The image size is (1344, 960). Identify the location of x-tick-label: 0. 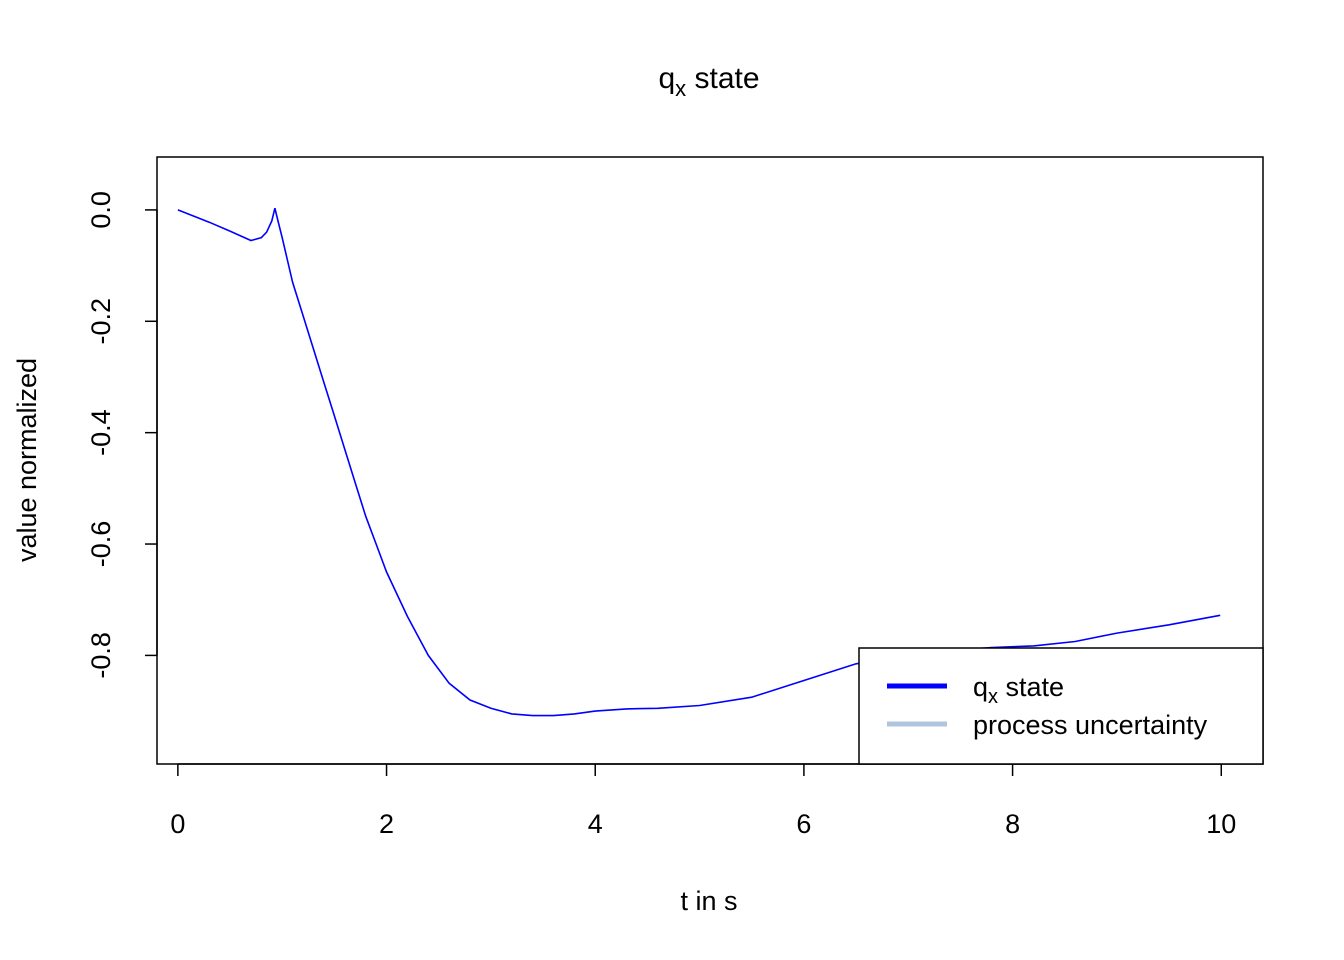
(177, 824).